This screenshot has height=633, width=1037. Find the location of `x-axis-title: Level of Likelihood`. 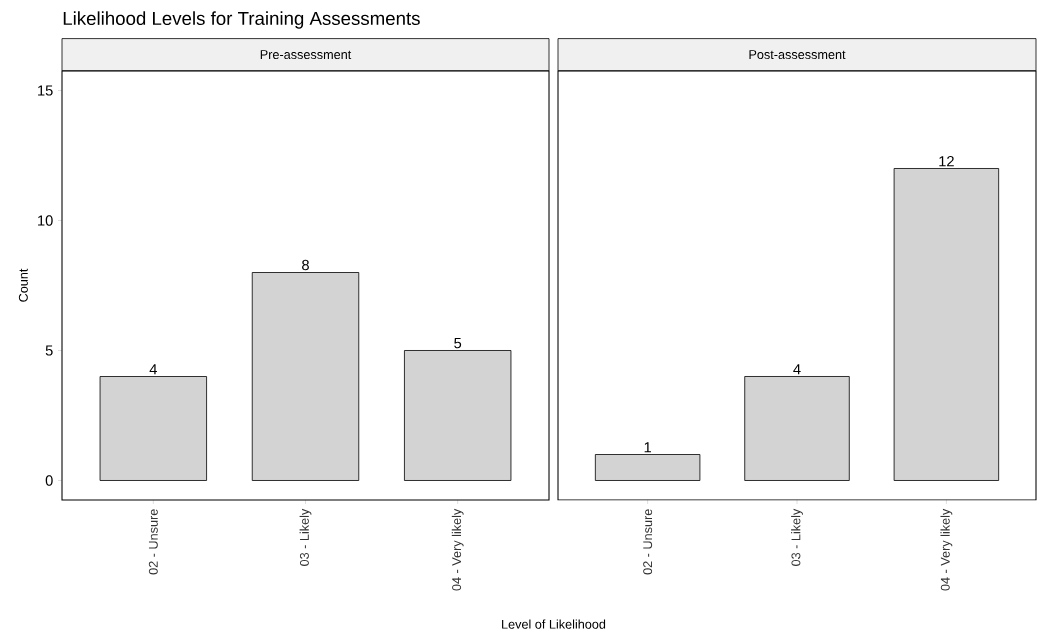

x-axis-title: Level of Likelihood is located at coordinates (554, 624).